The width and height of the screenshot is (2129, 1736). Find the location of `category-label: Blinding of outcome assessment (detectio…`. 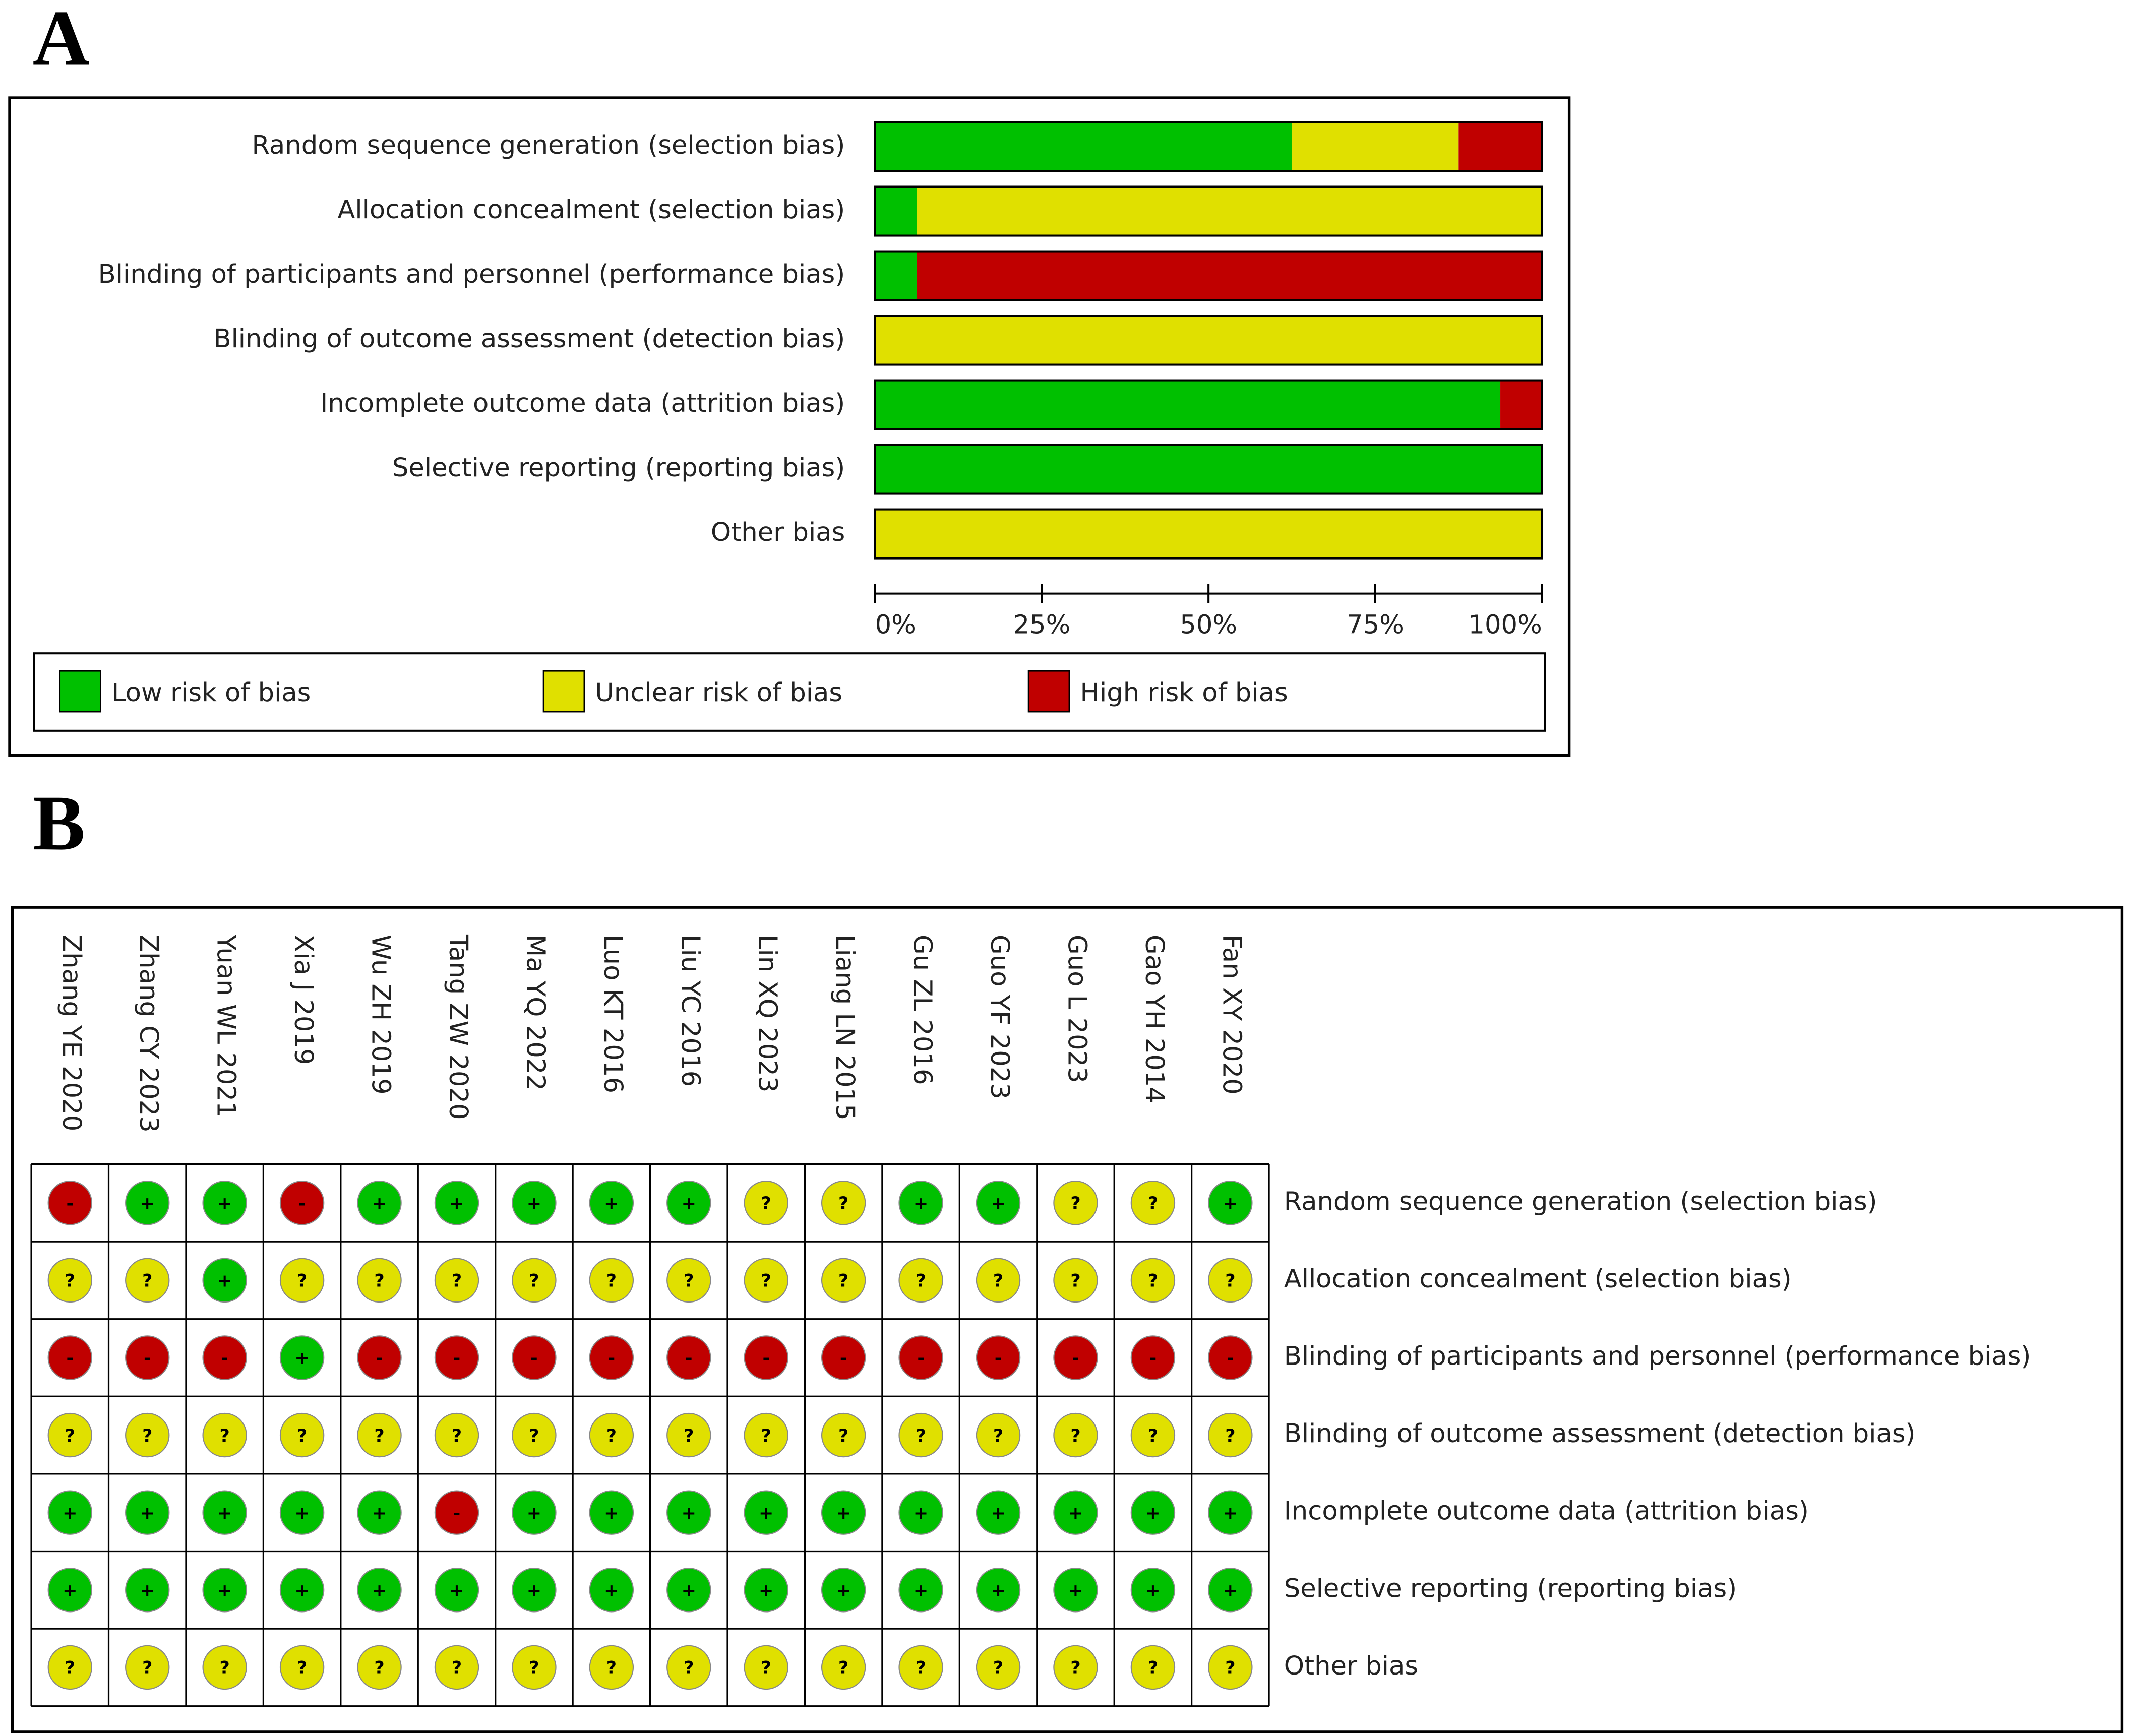

category-label: Blinding of outcome assessment (detectio… is located at coordinates (529, 339).